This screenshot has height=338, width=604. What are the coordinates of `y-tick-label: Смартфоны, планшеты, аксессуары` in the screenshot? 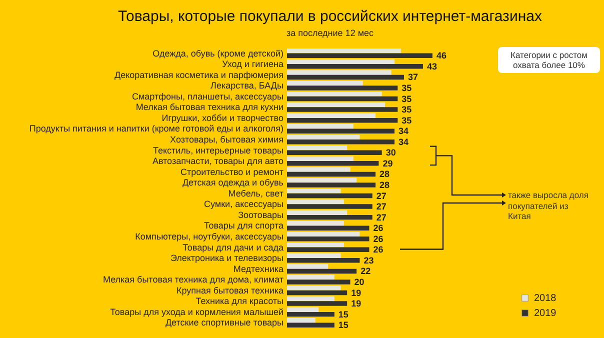 It's located at (208, 96).